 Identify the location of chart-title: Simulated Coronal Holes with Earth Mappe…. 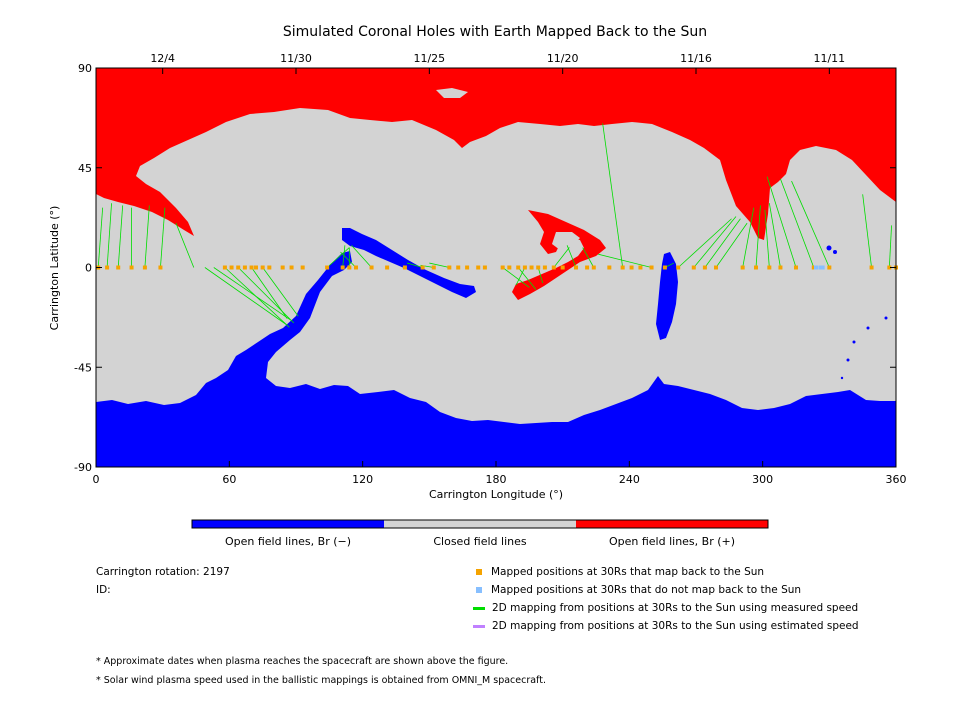
(495, 32).